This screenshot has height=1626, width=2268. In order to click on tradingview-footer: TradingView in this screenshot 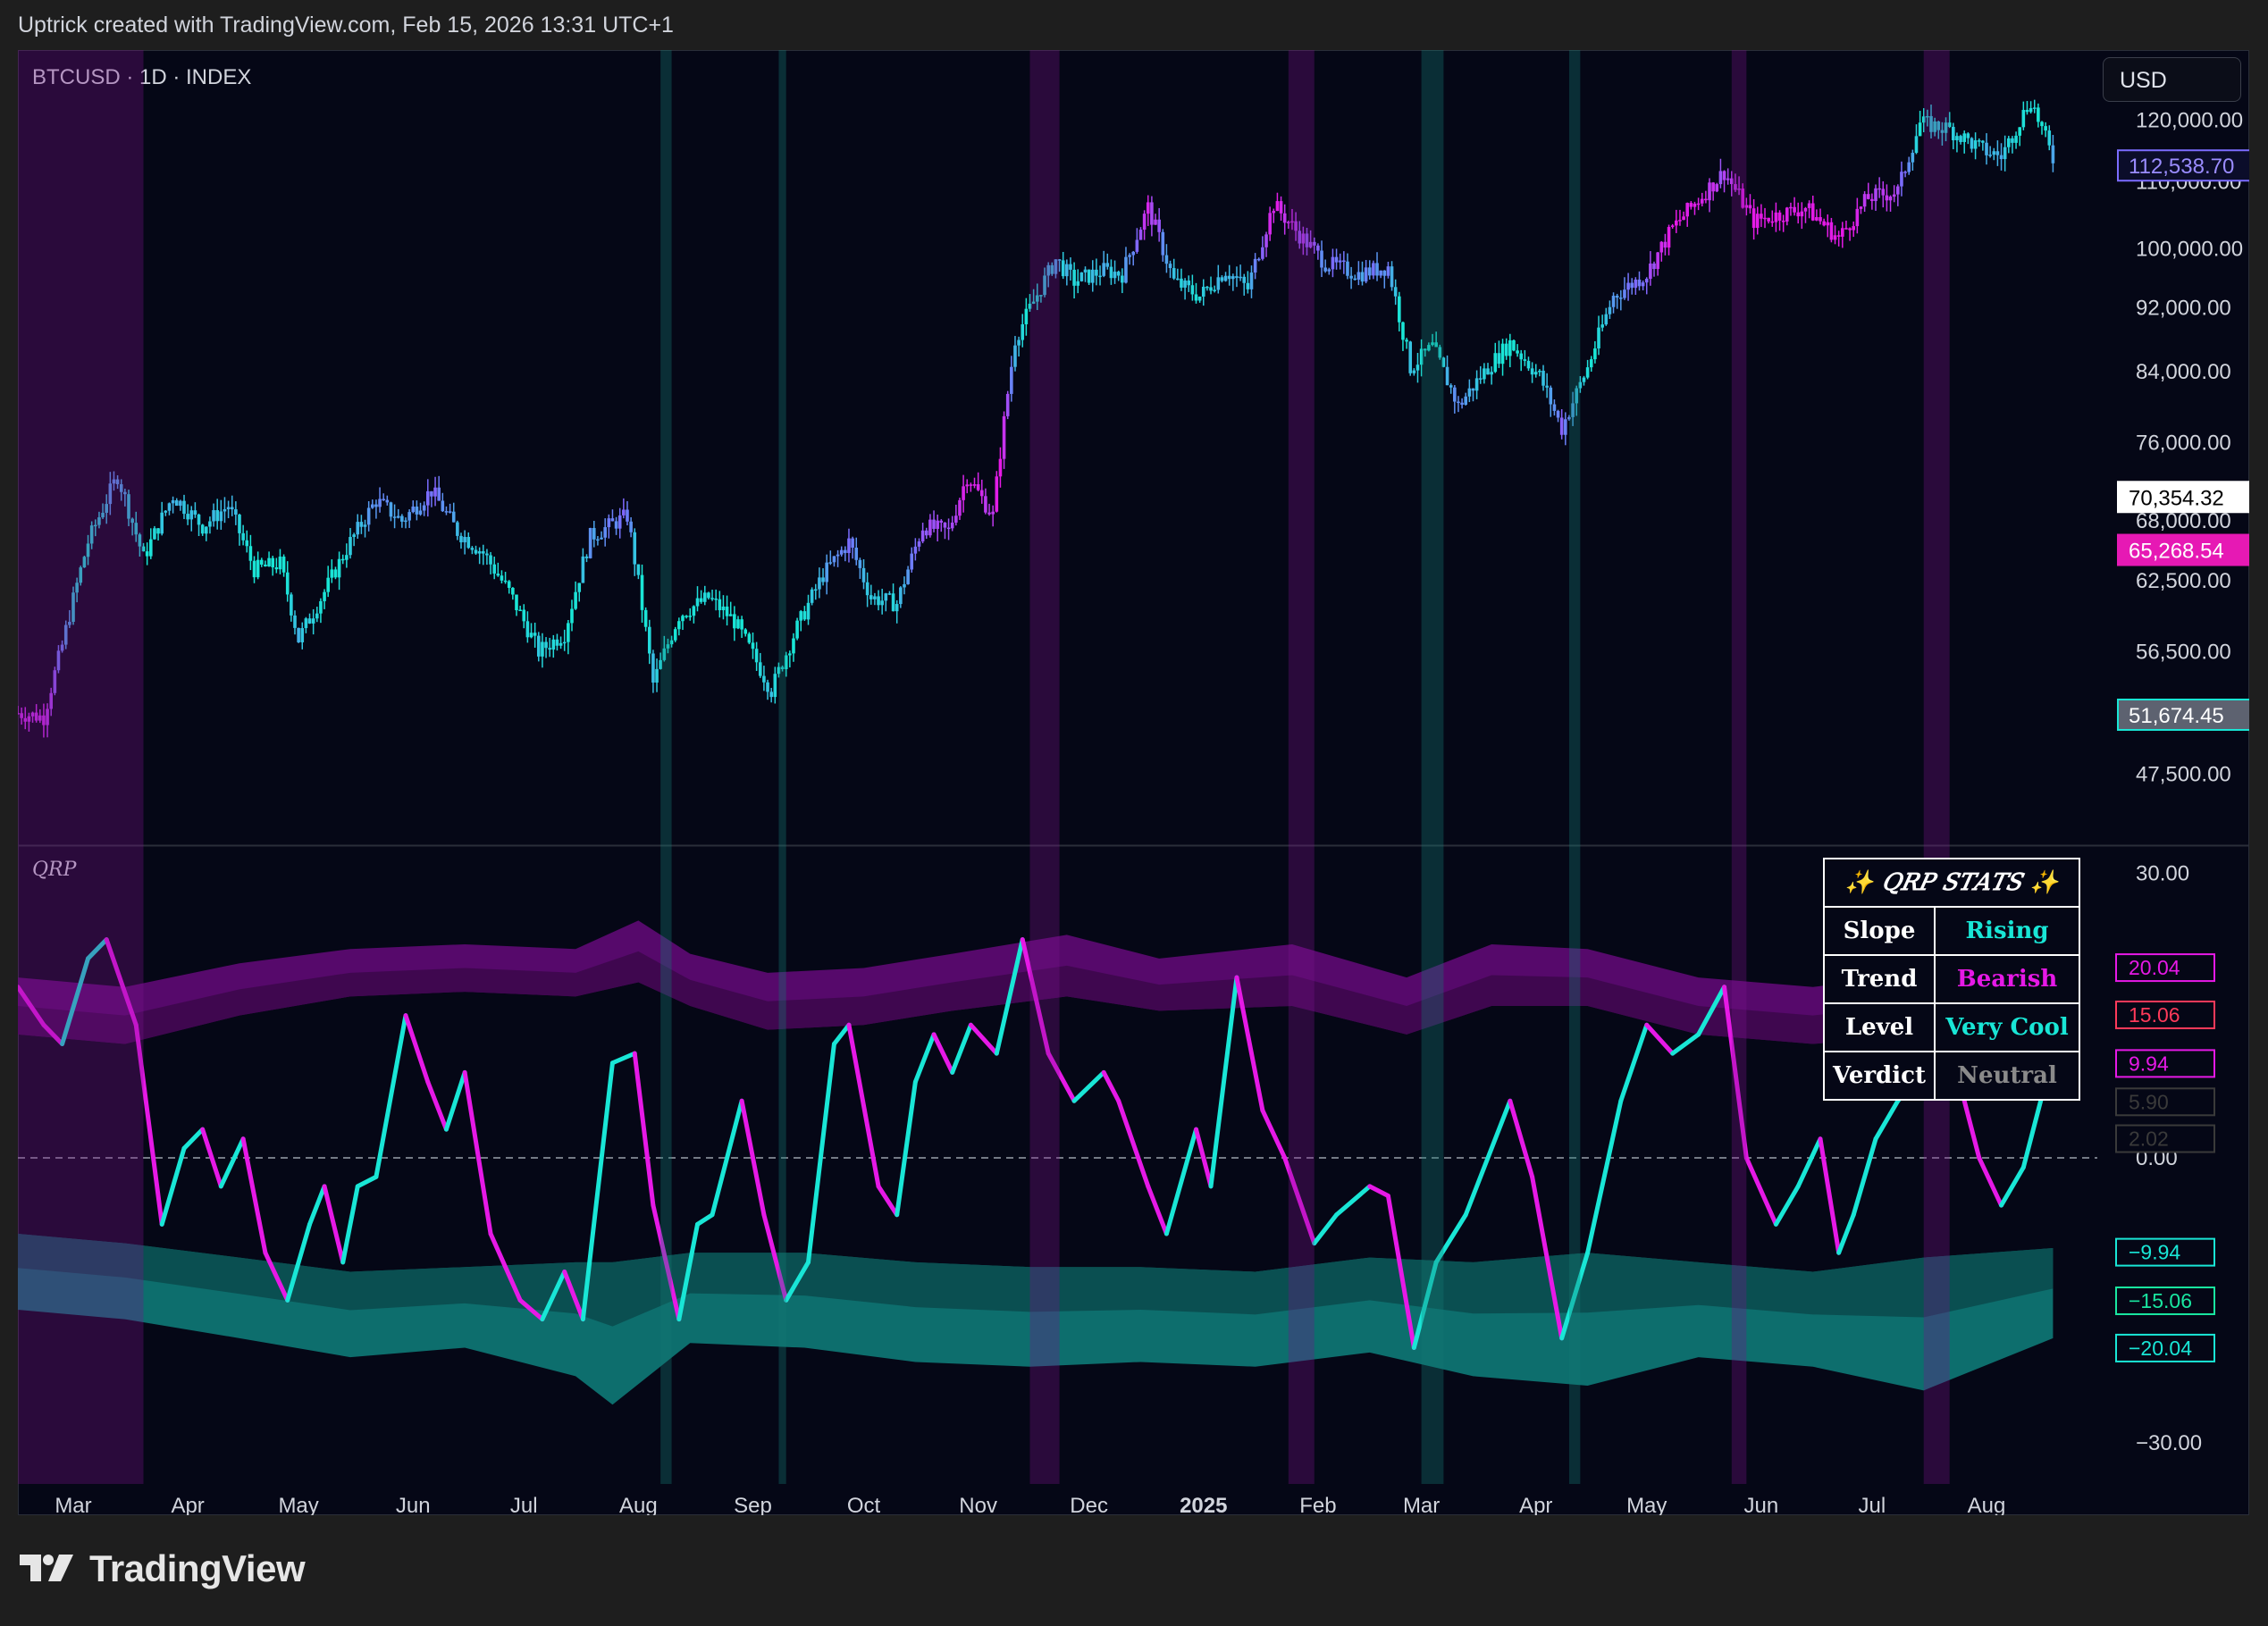, I will do `click(163, 1568)`.